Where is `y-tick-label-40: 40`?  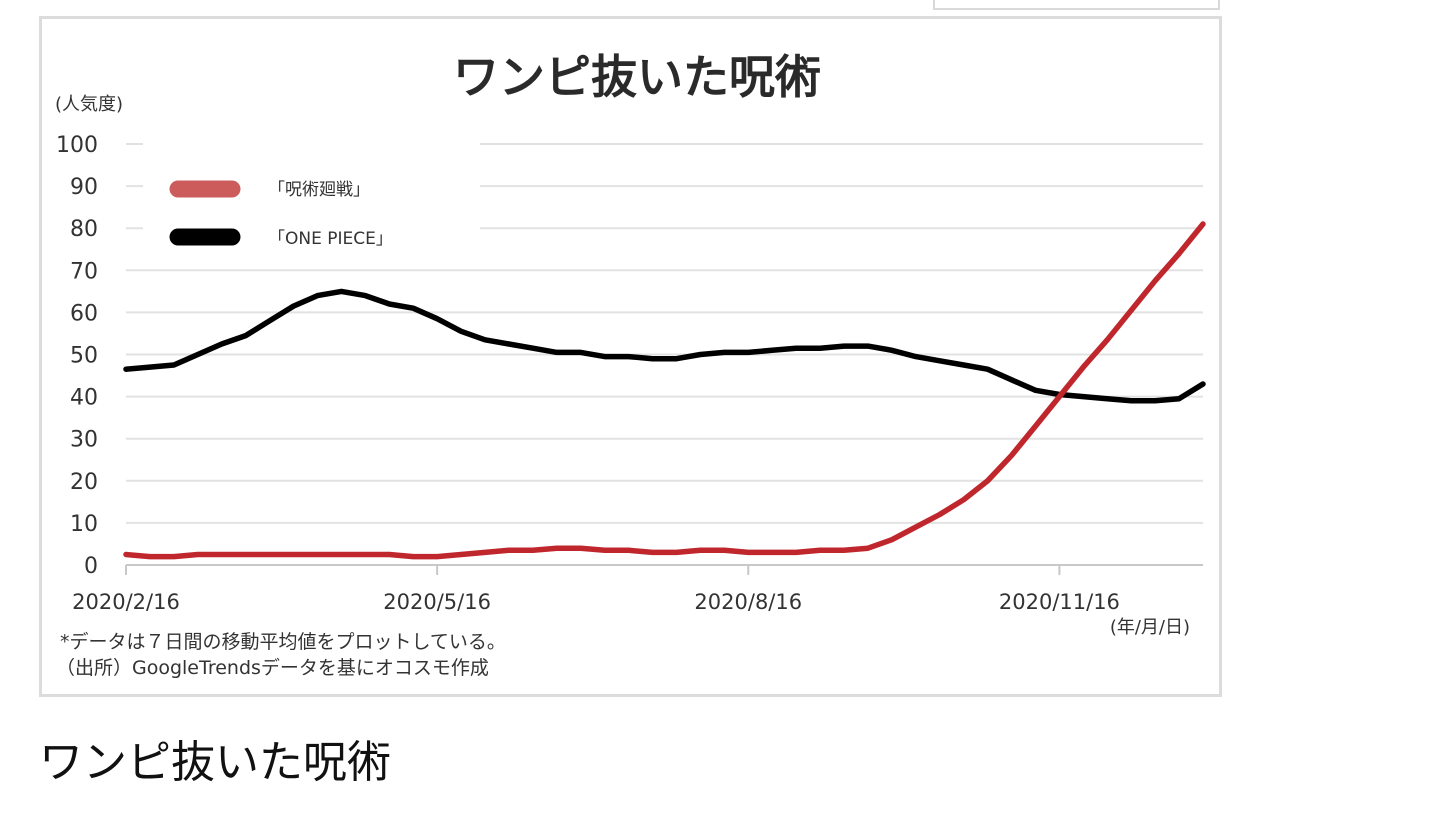 y-tick-label-40: 40 is located at coordinates (84, 398).